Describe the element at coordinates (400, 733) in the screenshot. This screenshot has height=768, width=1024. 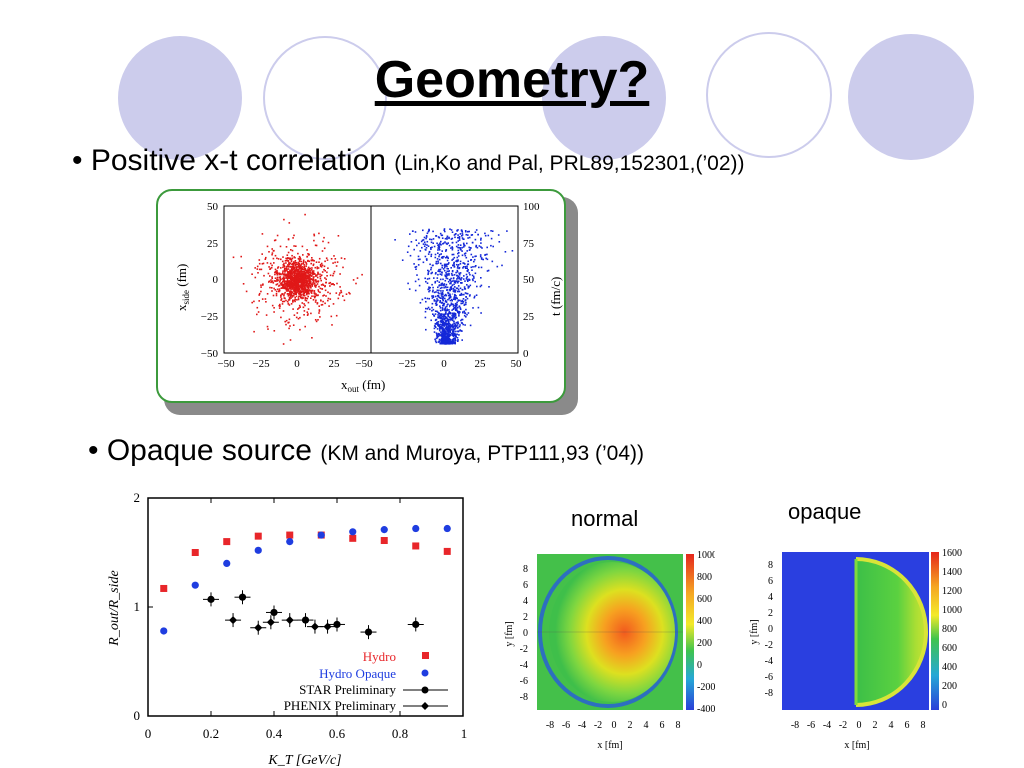
I see `x-tick-label: 0.8` at that location.